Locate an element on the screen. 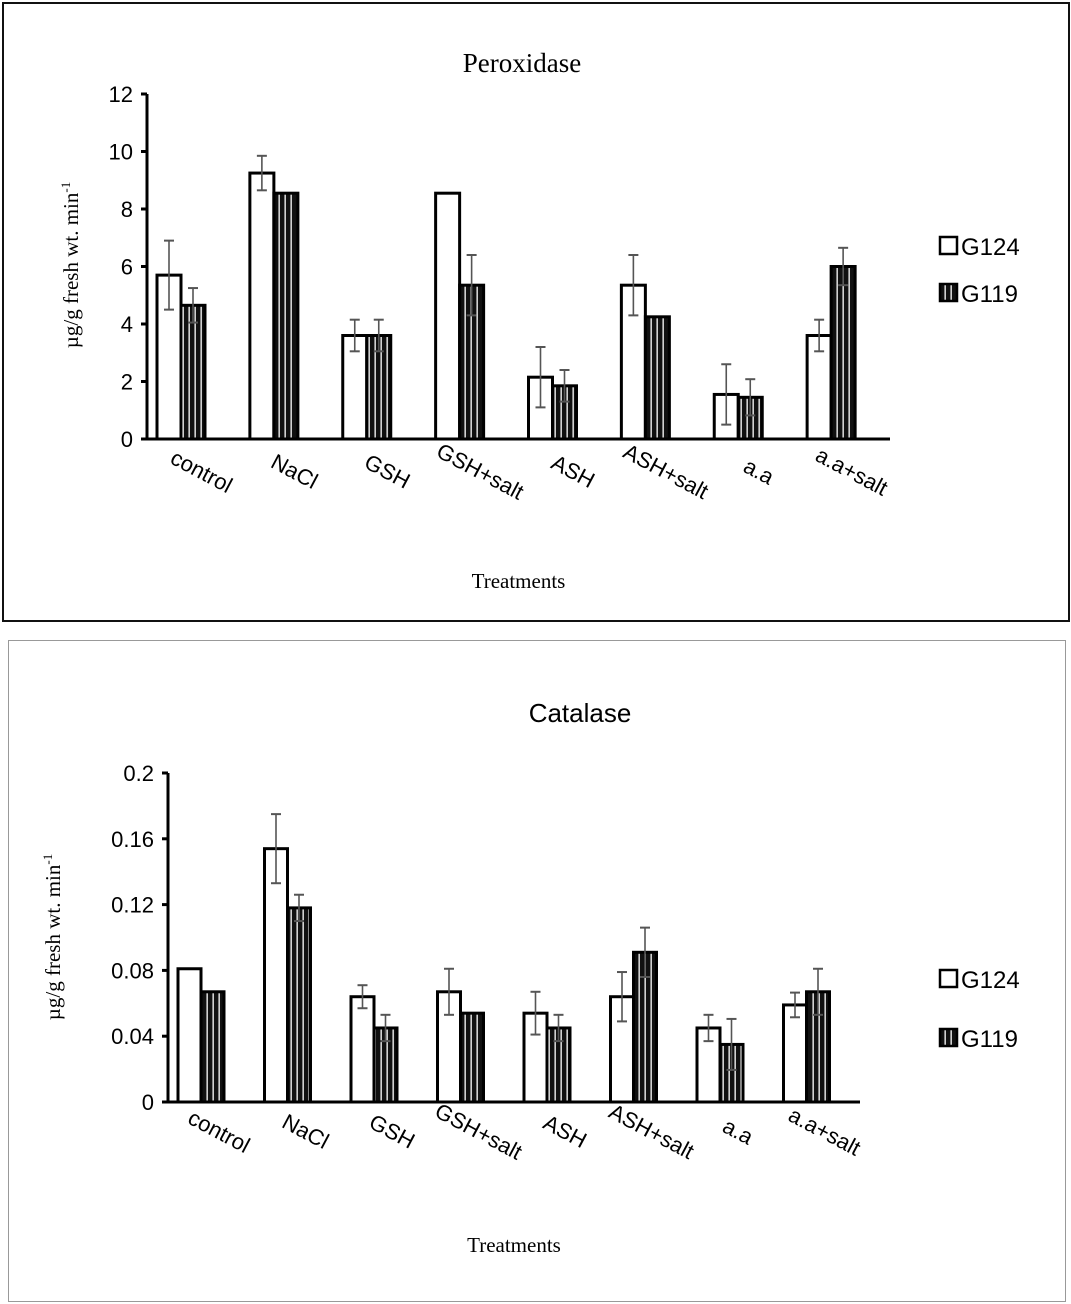  bar-g119-GSH+salt is located at coordinates (472, 1057).